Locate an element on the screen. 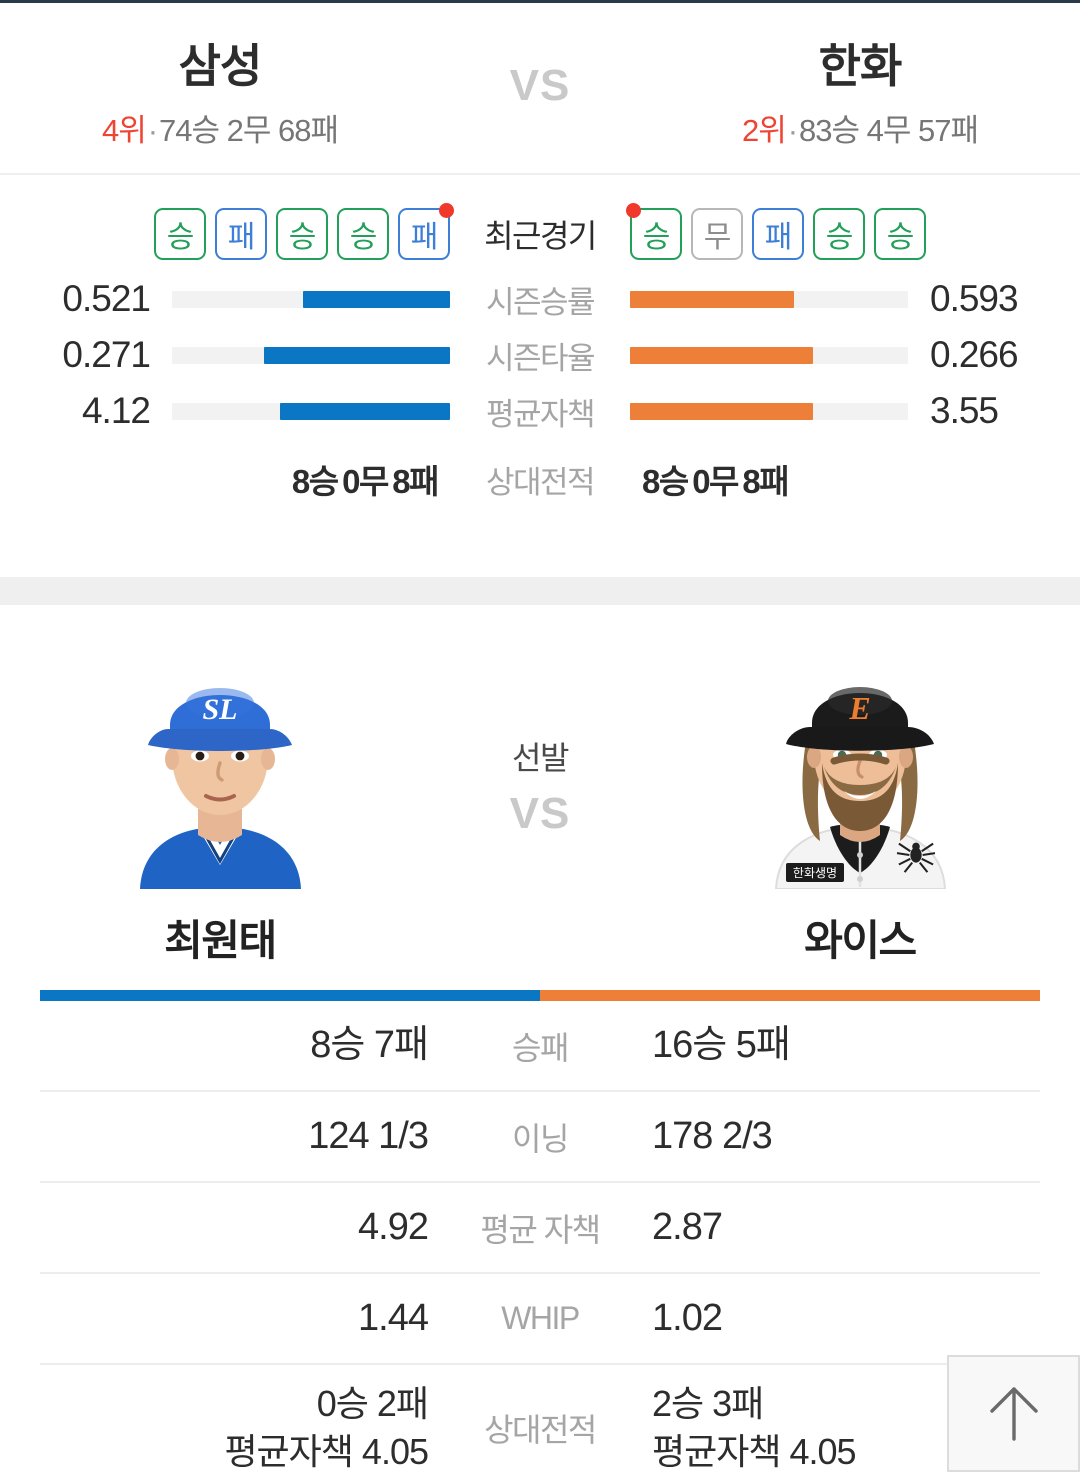 The height and width of the screenshot is (1472, 1080). stat-row-batting-average: 0.271 시즌타율 0.266 is located at coordinates (540, 355).